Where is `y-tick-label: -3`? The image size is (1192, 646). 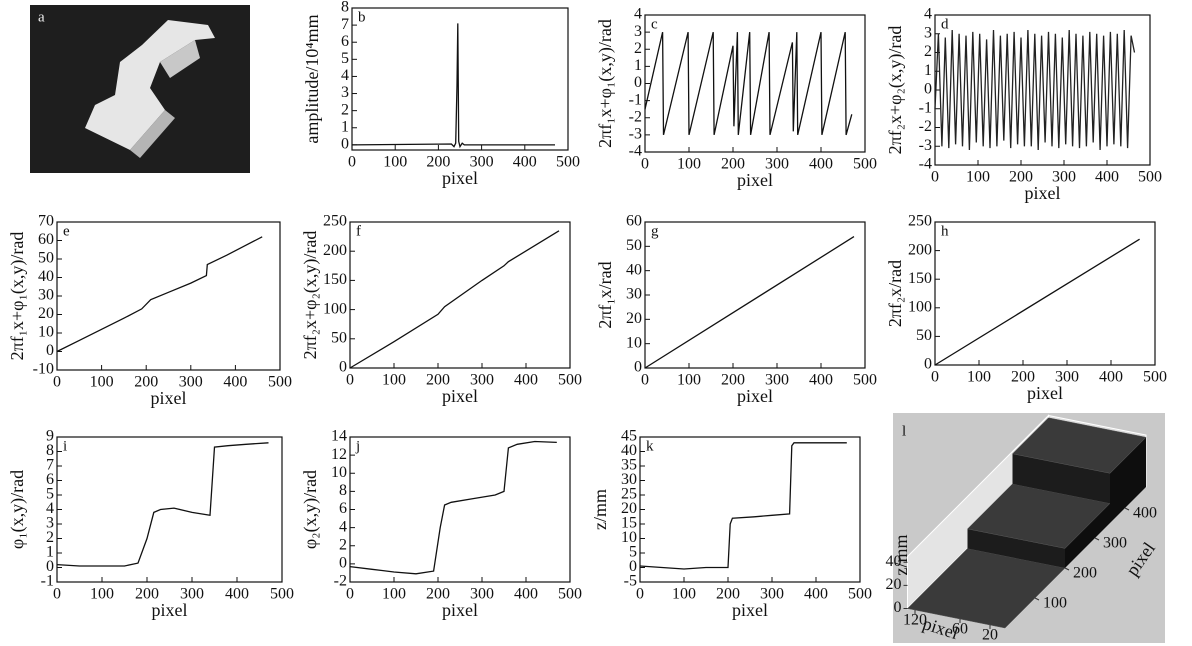
y-tick-label: -3 is located at coordinates (925, 145).